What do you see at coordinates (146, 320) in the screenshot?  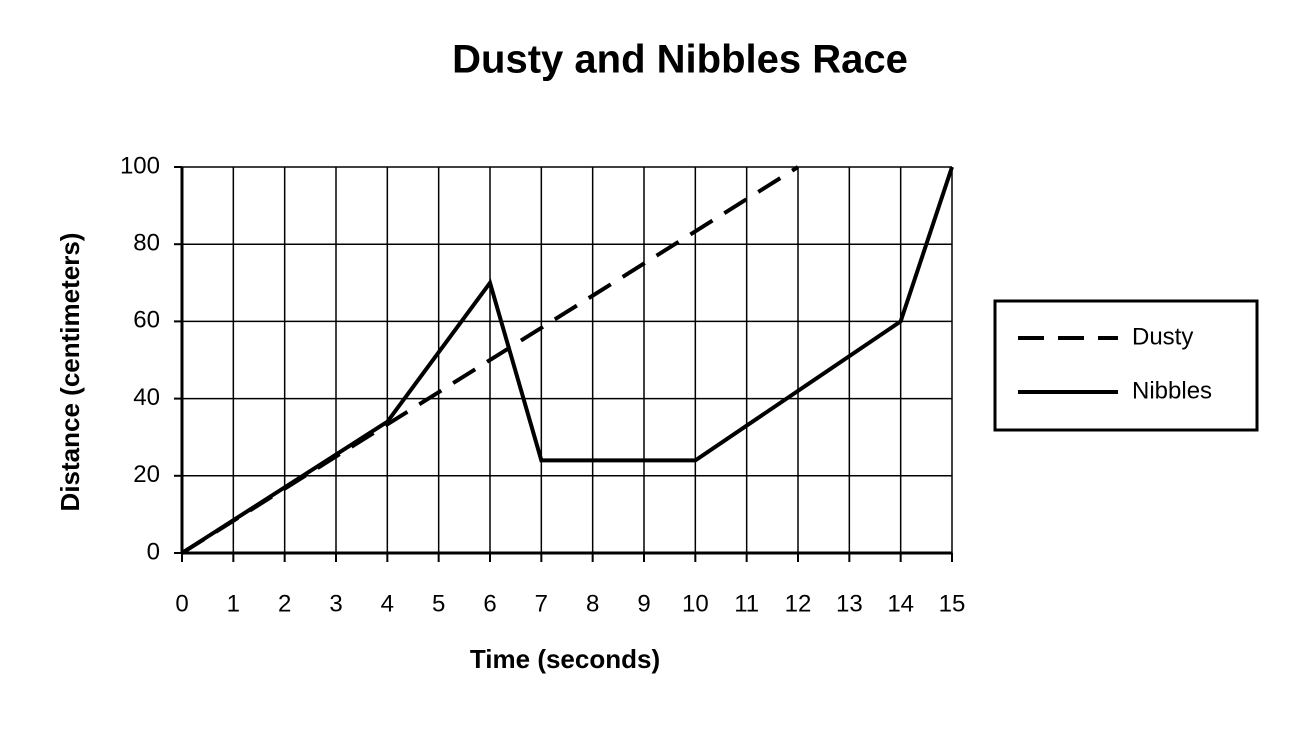 I see `y-tick-label: 60` at bounding box center [146, 320].